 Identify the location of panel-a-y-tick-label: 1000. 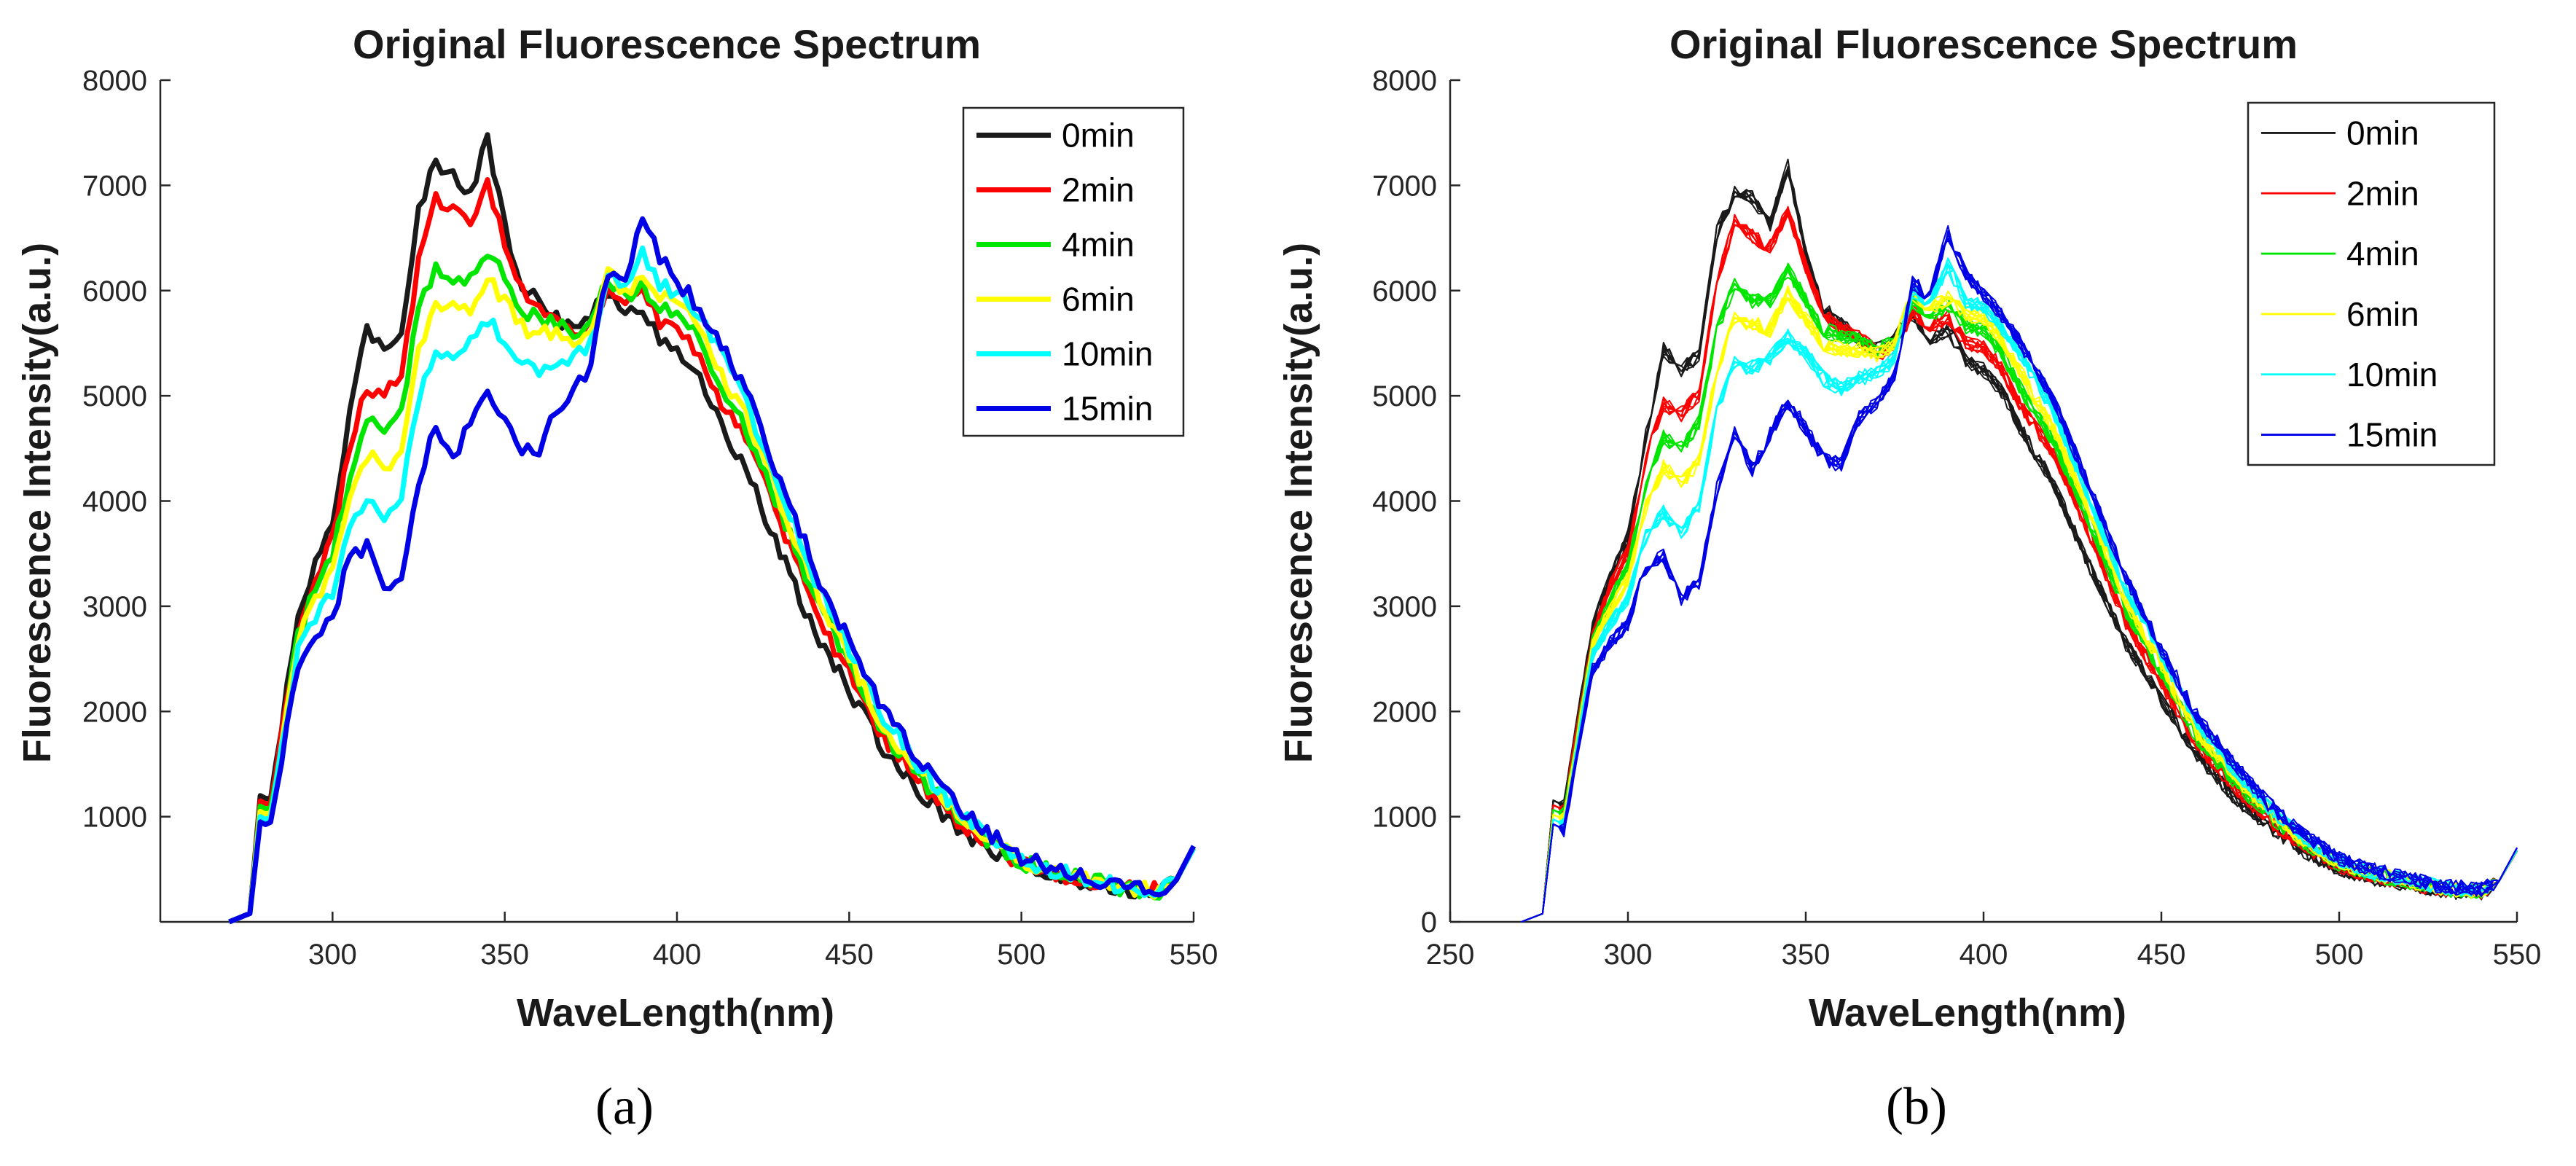
(114, 818).